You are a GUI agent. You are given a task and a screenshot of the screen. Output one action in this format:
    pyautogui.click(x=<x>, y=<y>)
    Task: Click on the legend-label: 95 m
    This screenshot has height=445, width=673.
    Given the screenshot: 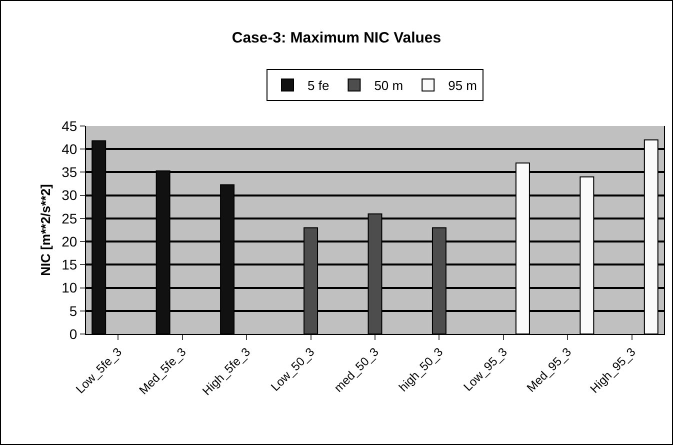 What is the action you would take?
    pyautogui.click(x=462, y=86)
    